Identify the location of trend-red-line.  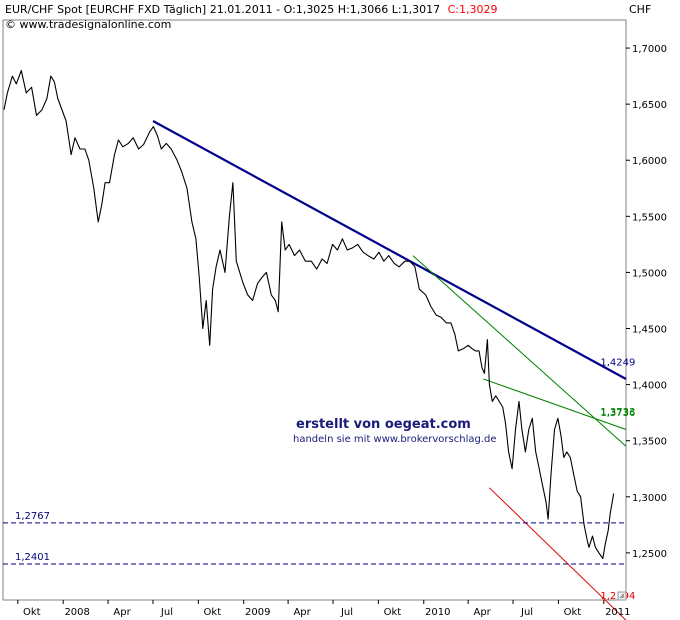
(558, 553).